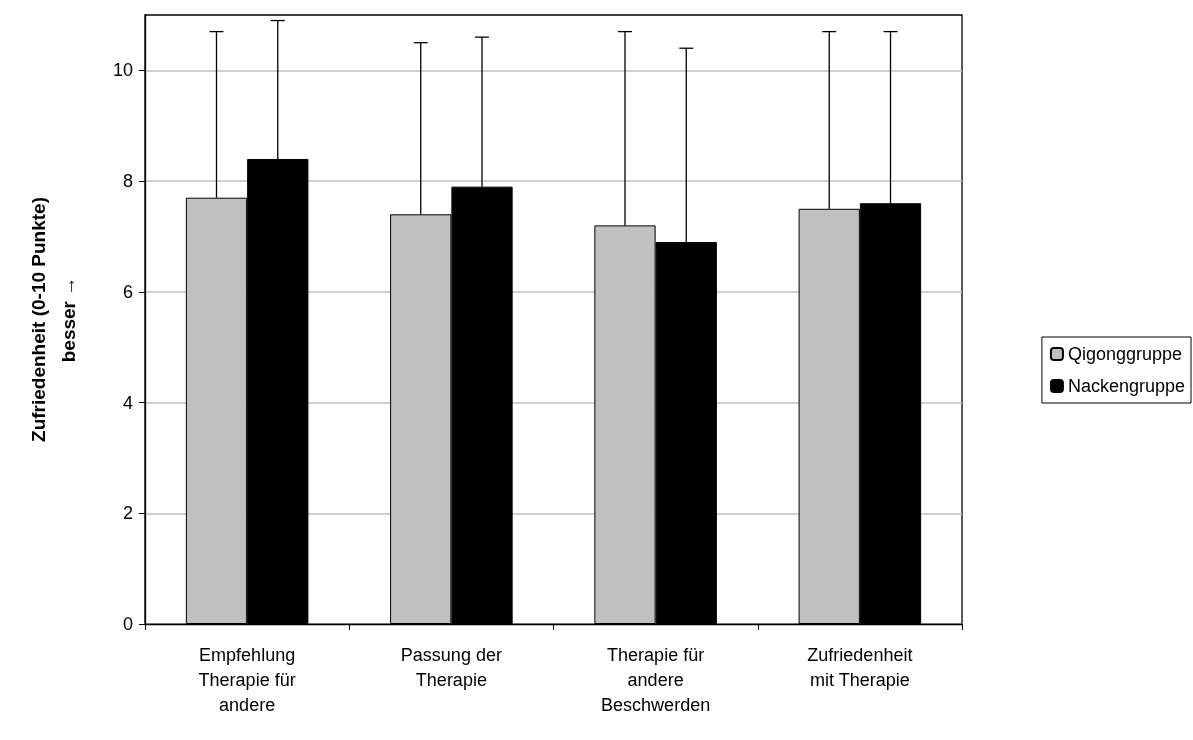 The image size is (1193, 740). I want to click on y-tick-label: 4, so click(127, 402).